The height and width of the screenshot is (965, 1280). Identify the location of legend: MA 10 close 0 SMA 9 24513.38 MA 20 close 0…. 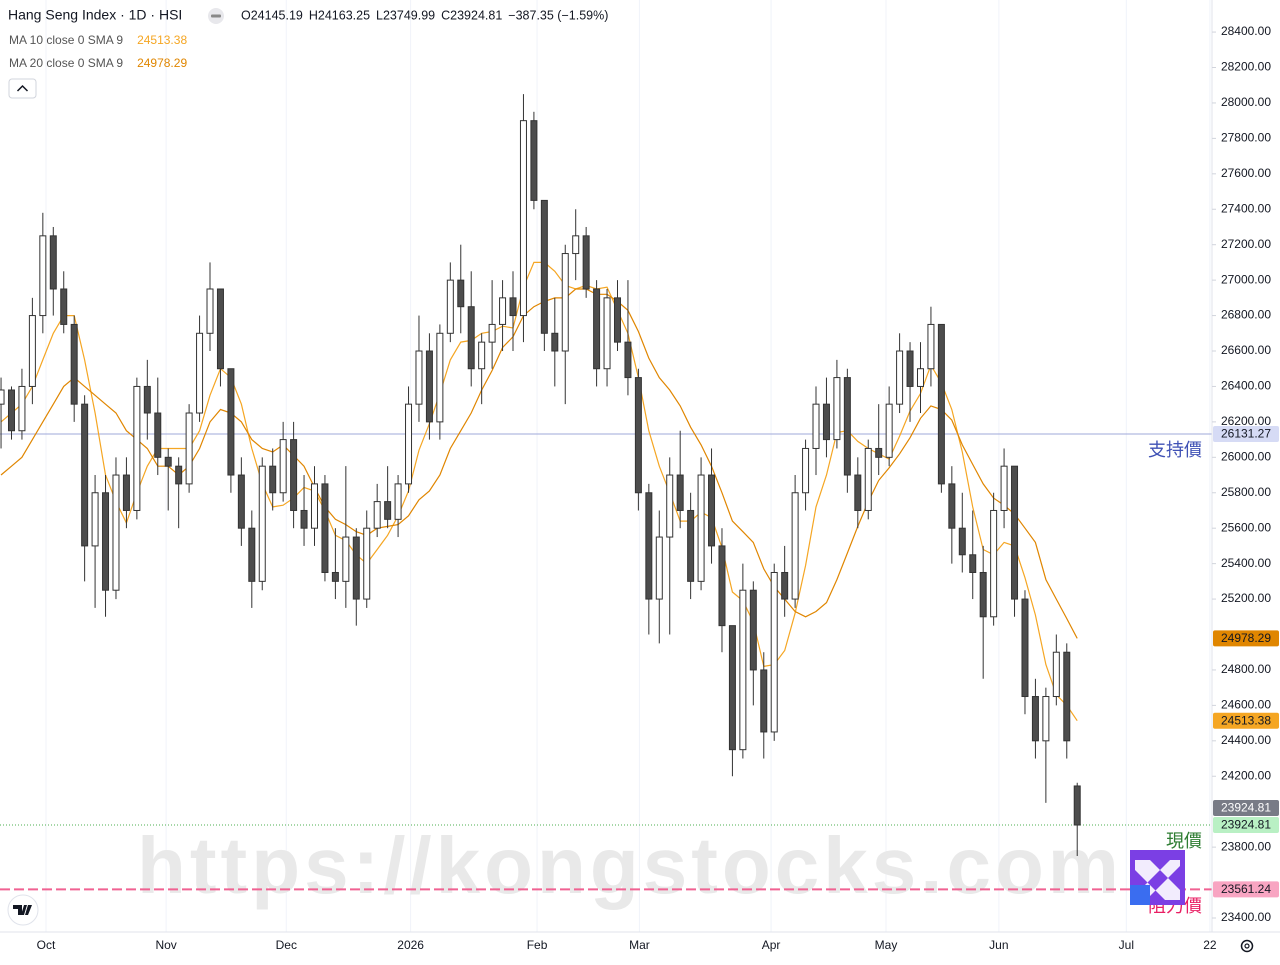
(98, 51).